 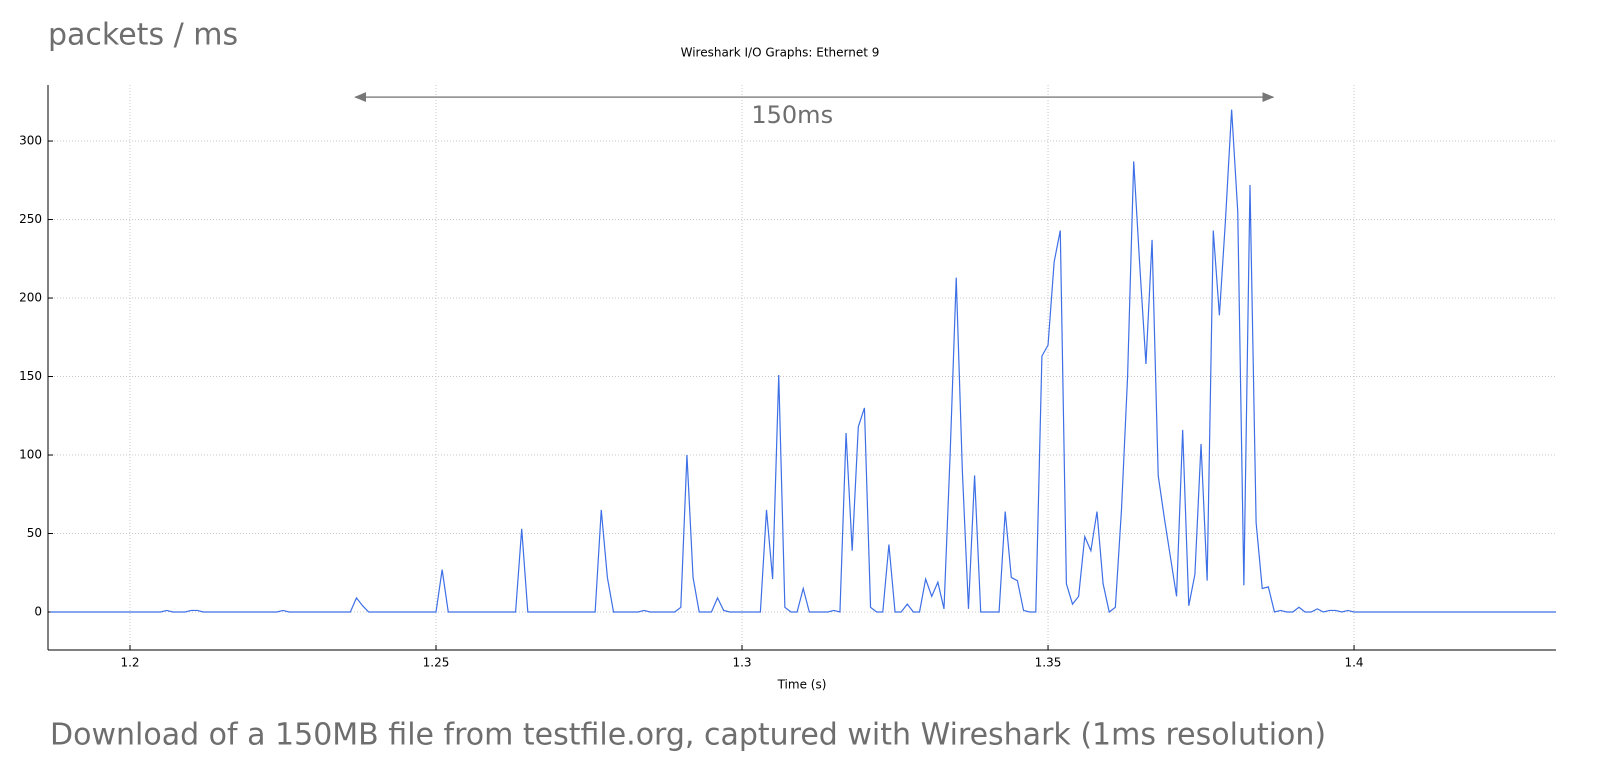 I want to click on x-tick-label: 1.2, so click(x=129, y=663).